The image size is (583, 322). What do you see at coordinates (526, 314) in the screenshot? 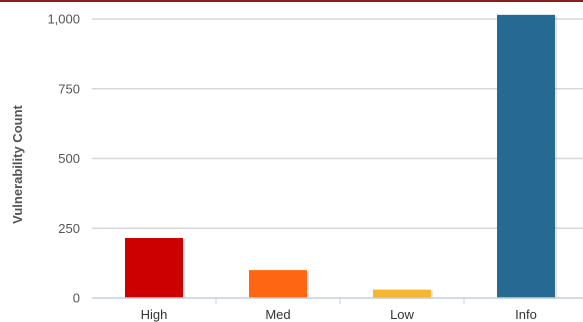
I see `x-tick-label: Info` at bounding box center [526, 314].